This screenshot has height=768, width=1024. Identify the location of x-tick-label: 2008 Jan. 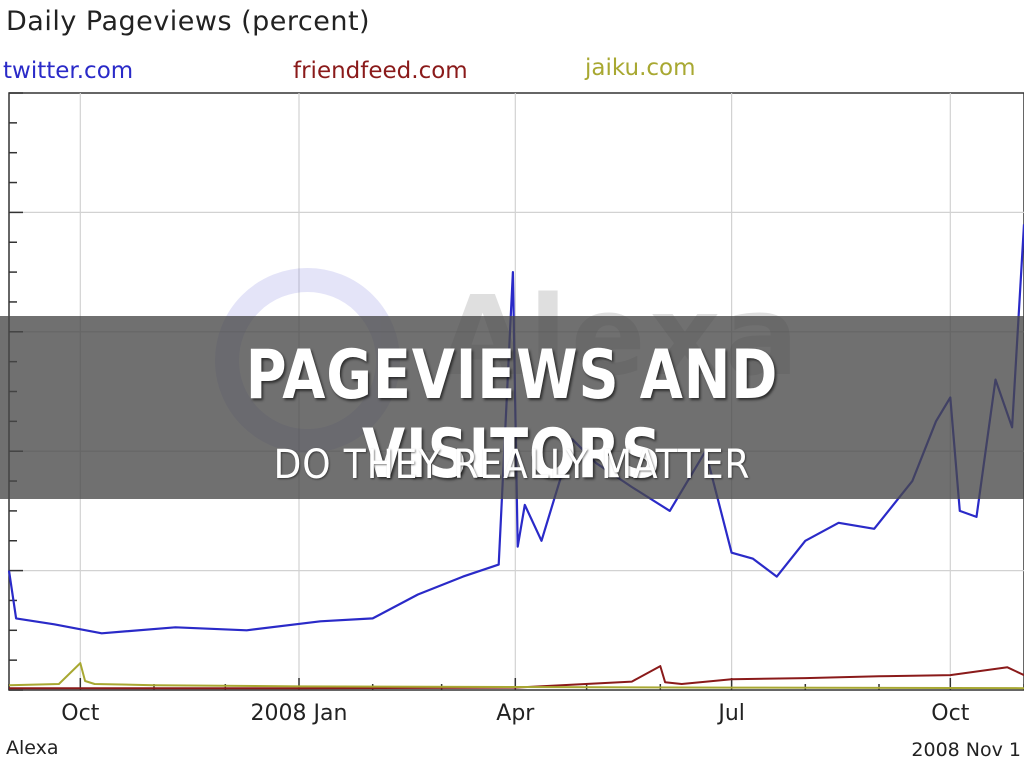
(299, 713).